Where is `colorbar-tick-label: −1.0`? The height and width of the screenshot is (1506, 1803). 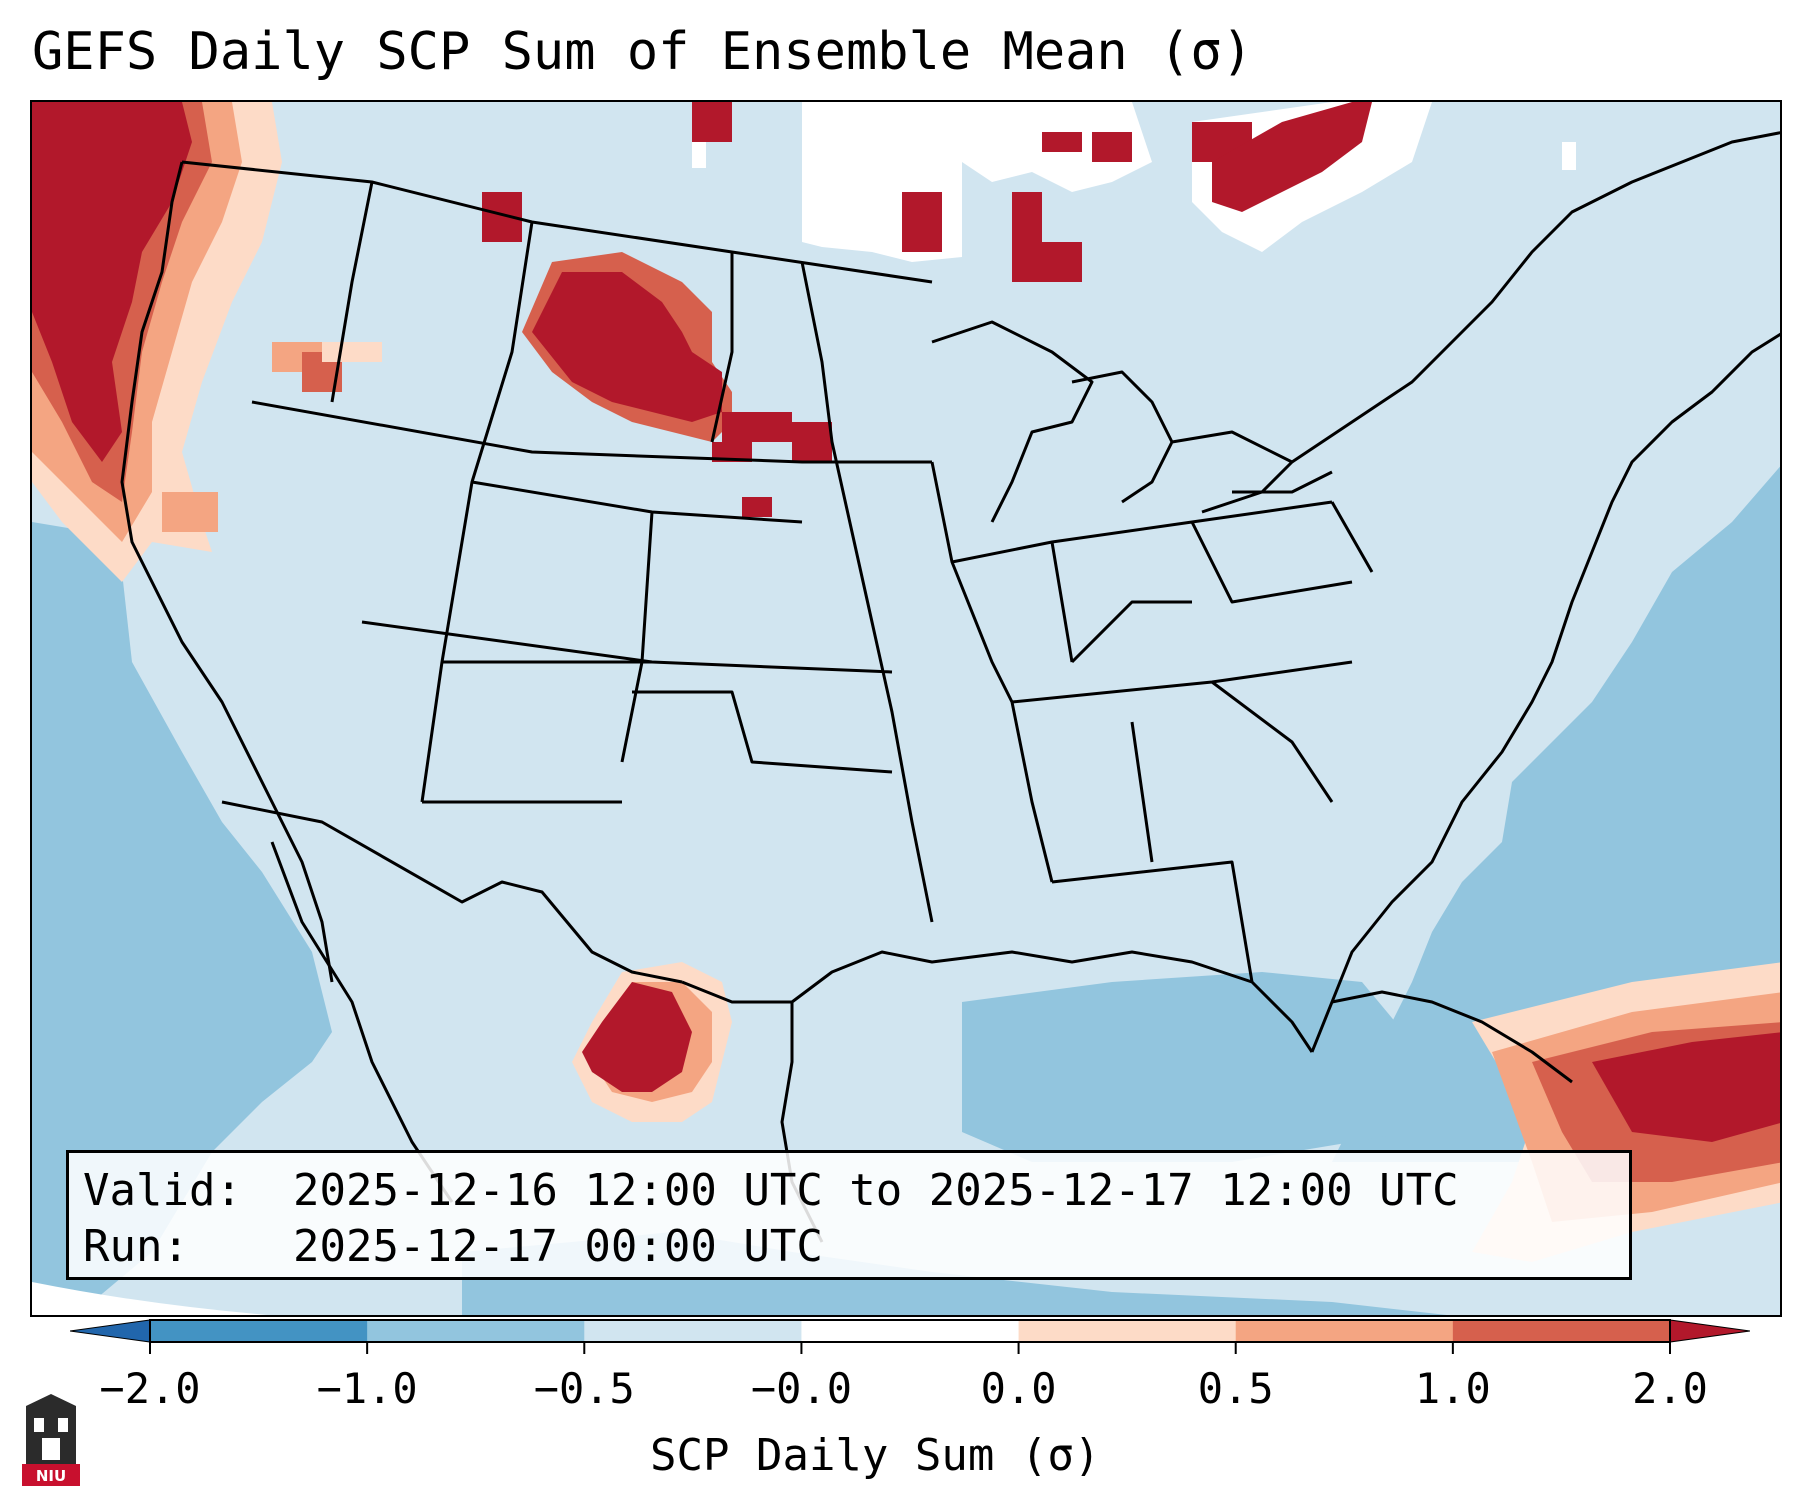 colorbar-tick-label: −1.0 is located at coordinates (367, 1388).